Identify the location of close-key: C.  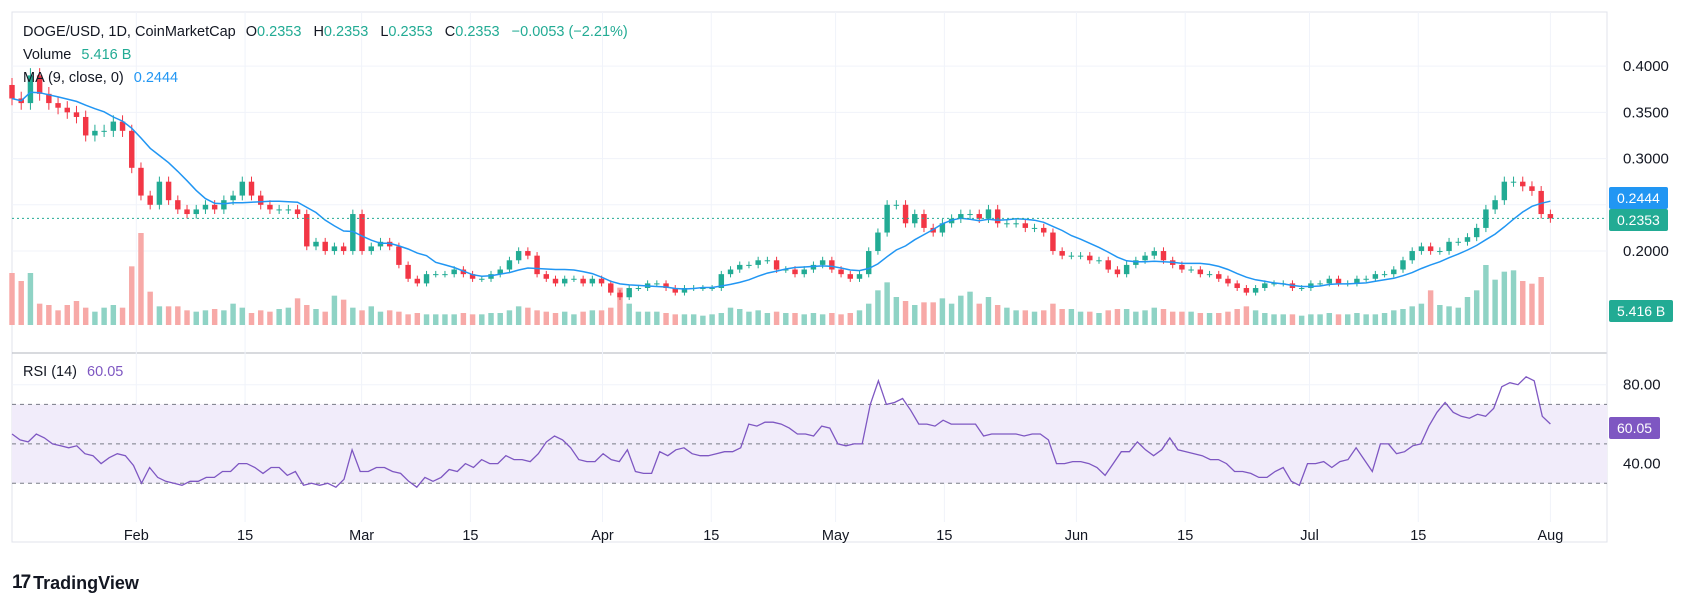
(450, 32).